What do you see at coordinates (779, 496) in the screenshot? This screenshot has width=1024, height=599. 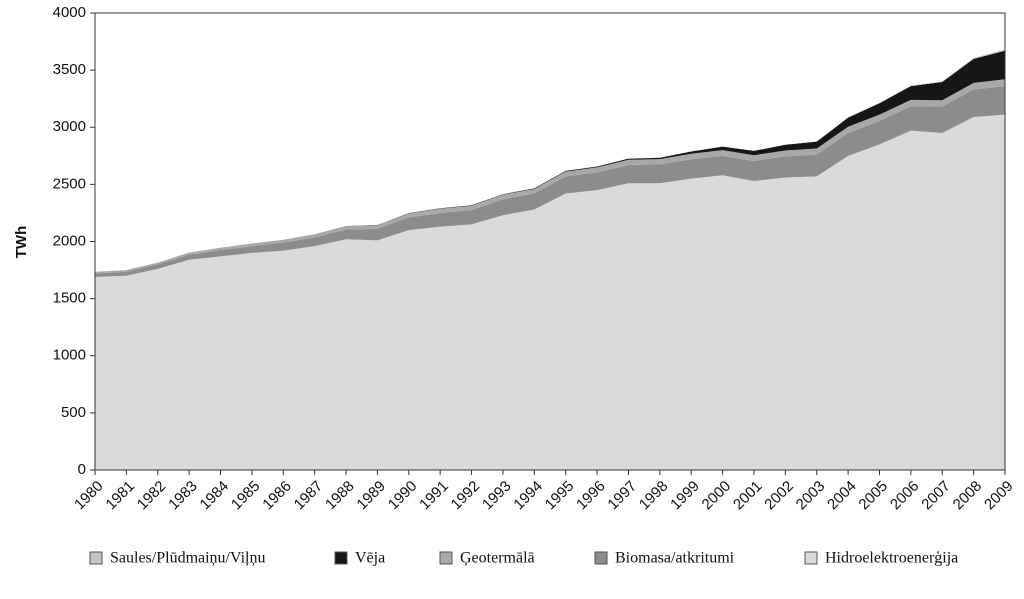 I see `x-tick-label: 2002` at bounding box center [779, 496].